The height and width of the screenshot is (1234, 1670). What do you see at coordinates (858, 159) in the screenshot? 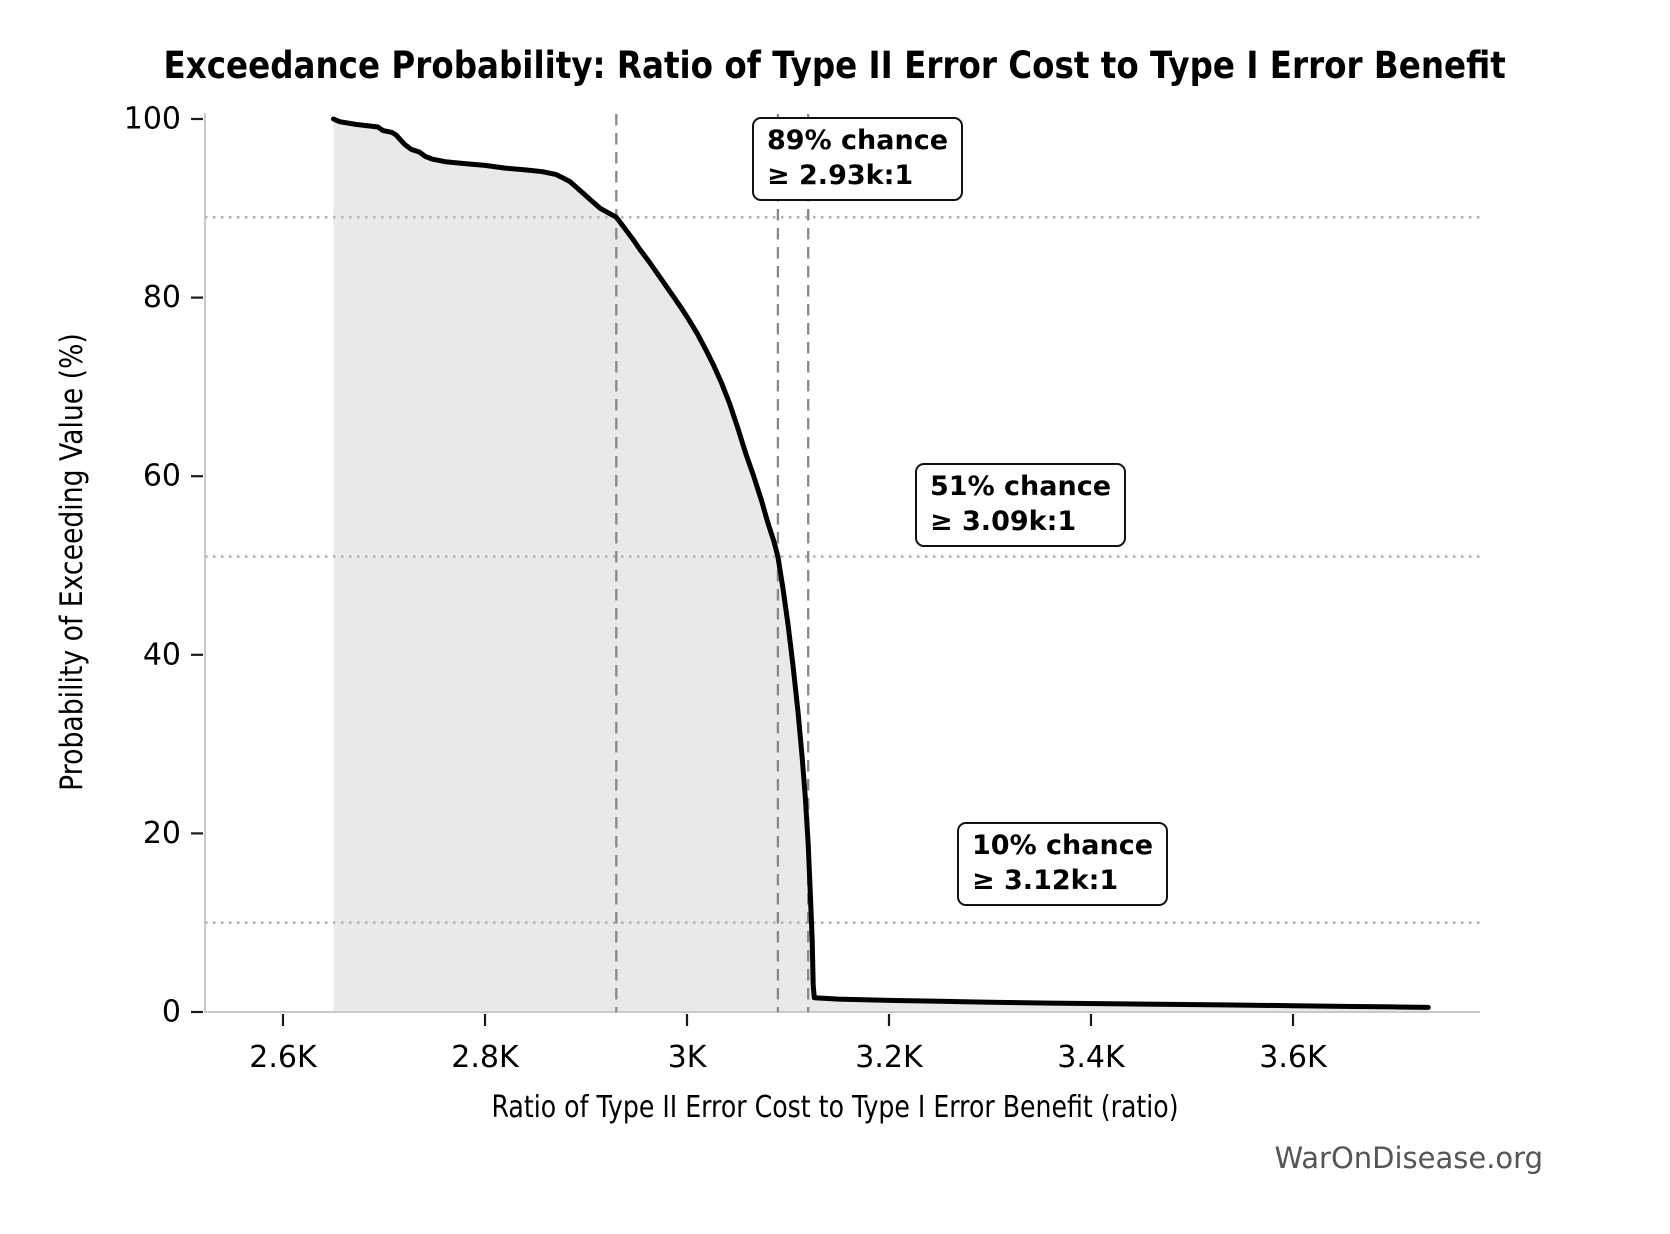
I see `annotation-box-89: 89% chance ≥ 2.93k:1` at bounding box center [858, 159].